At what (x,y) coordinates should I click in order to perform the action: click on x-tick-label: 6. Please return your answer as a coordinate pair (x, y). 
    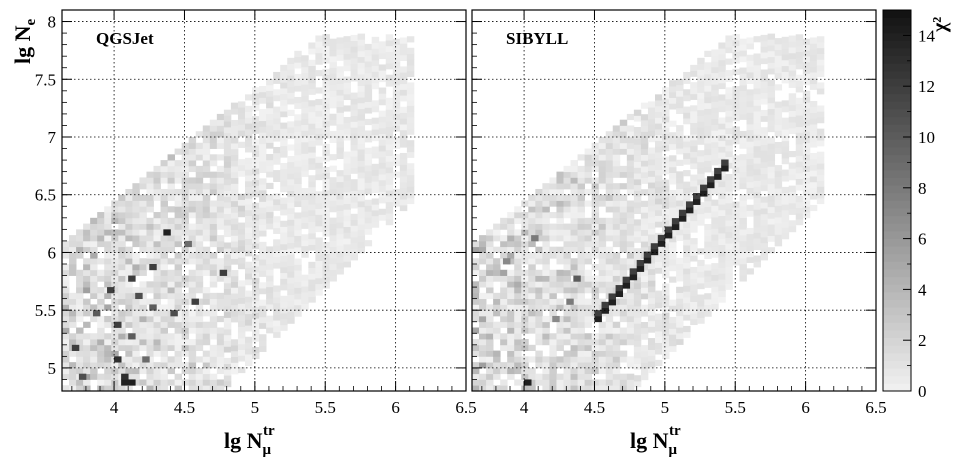
    Looking at the image, I should click on (805, 407).